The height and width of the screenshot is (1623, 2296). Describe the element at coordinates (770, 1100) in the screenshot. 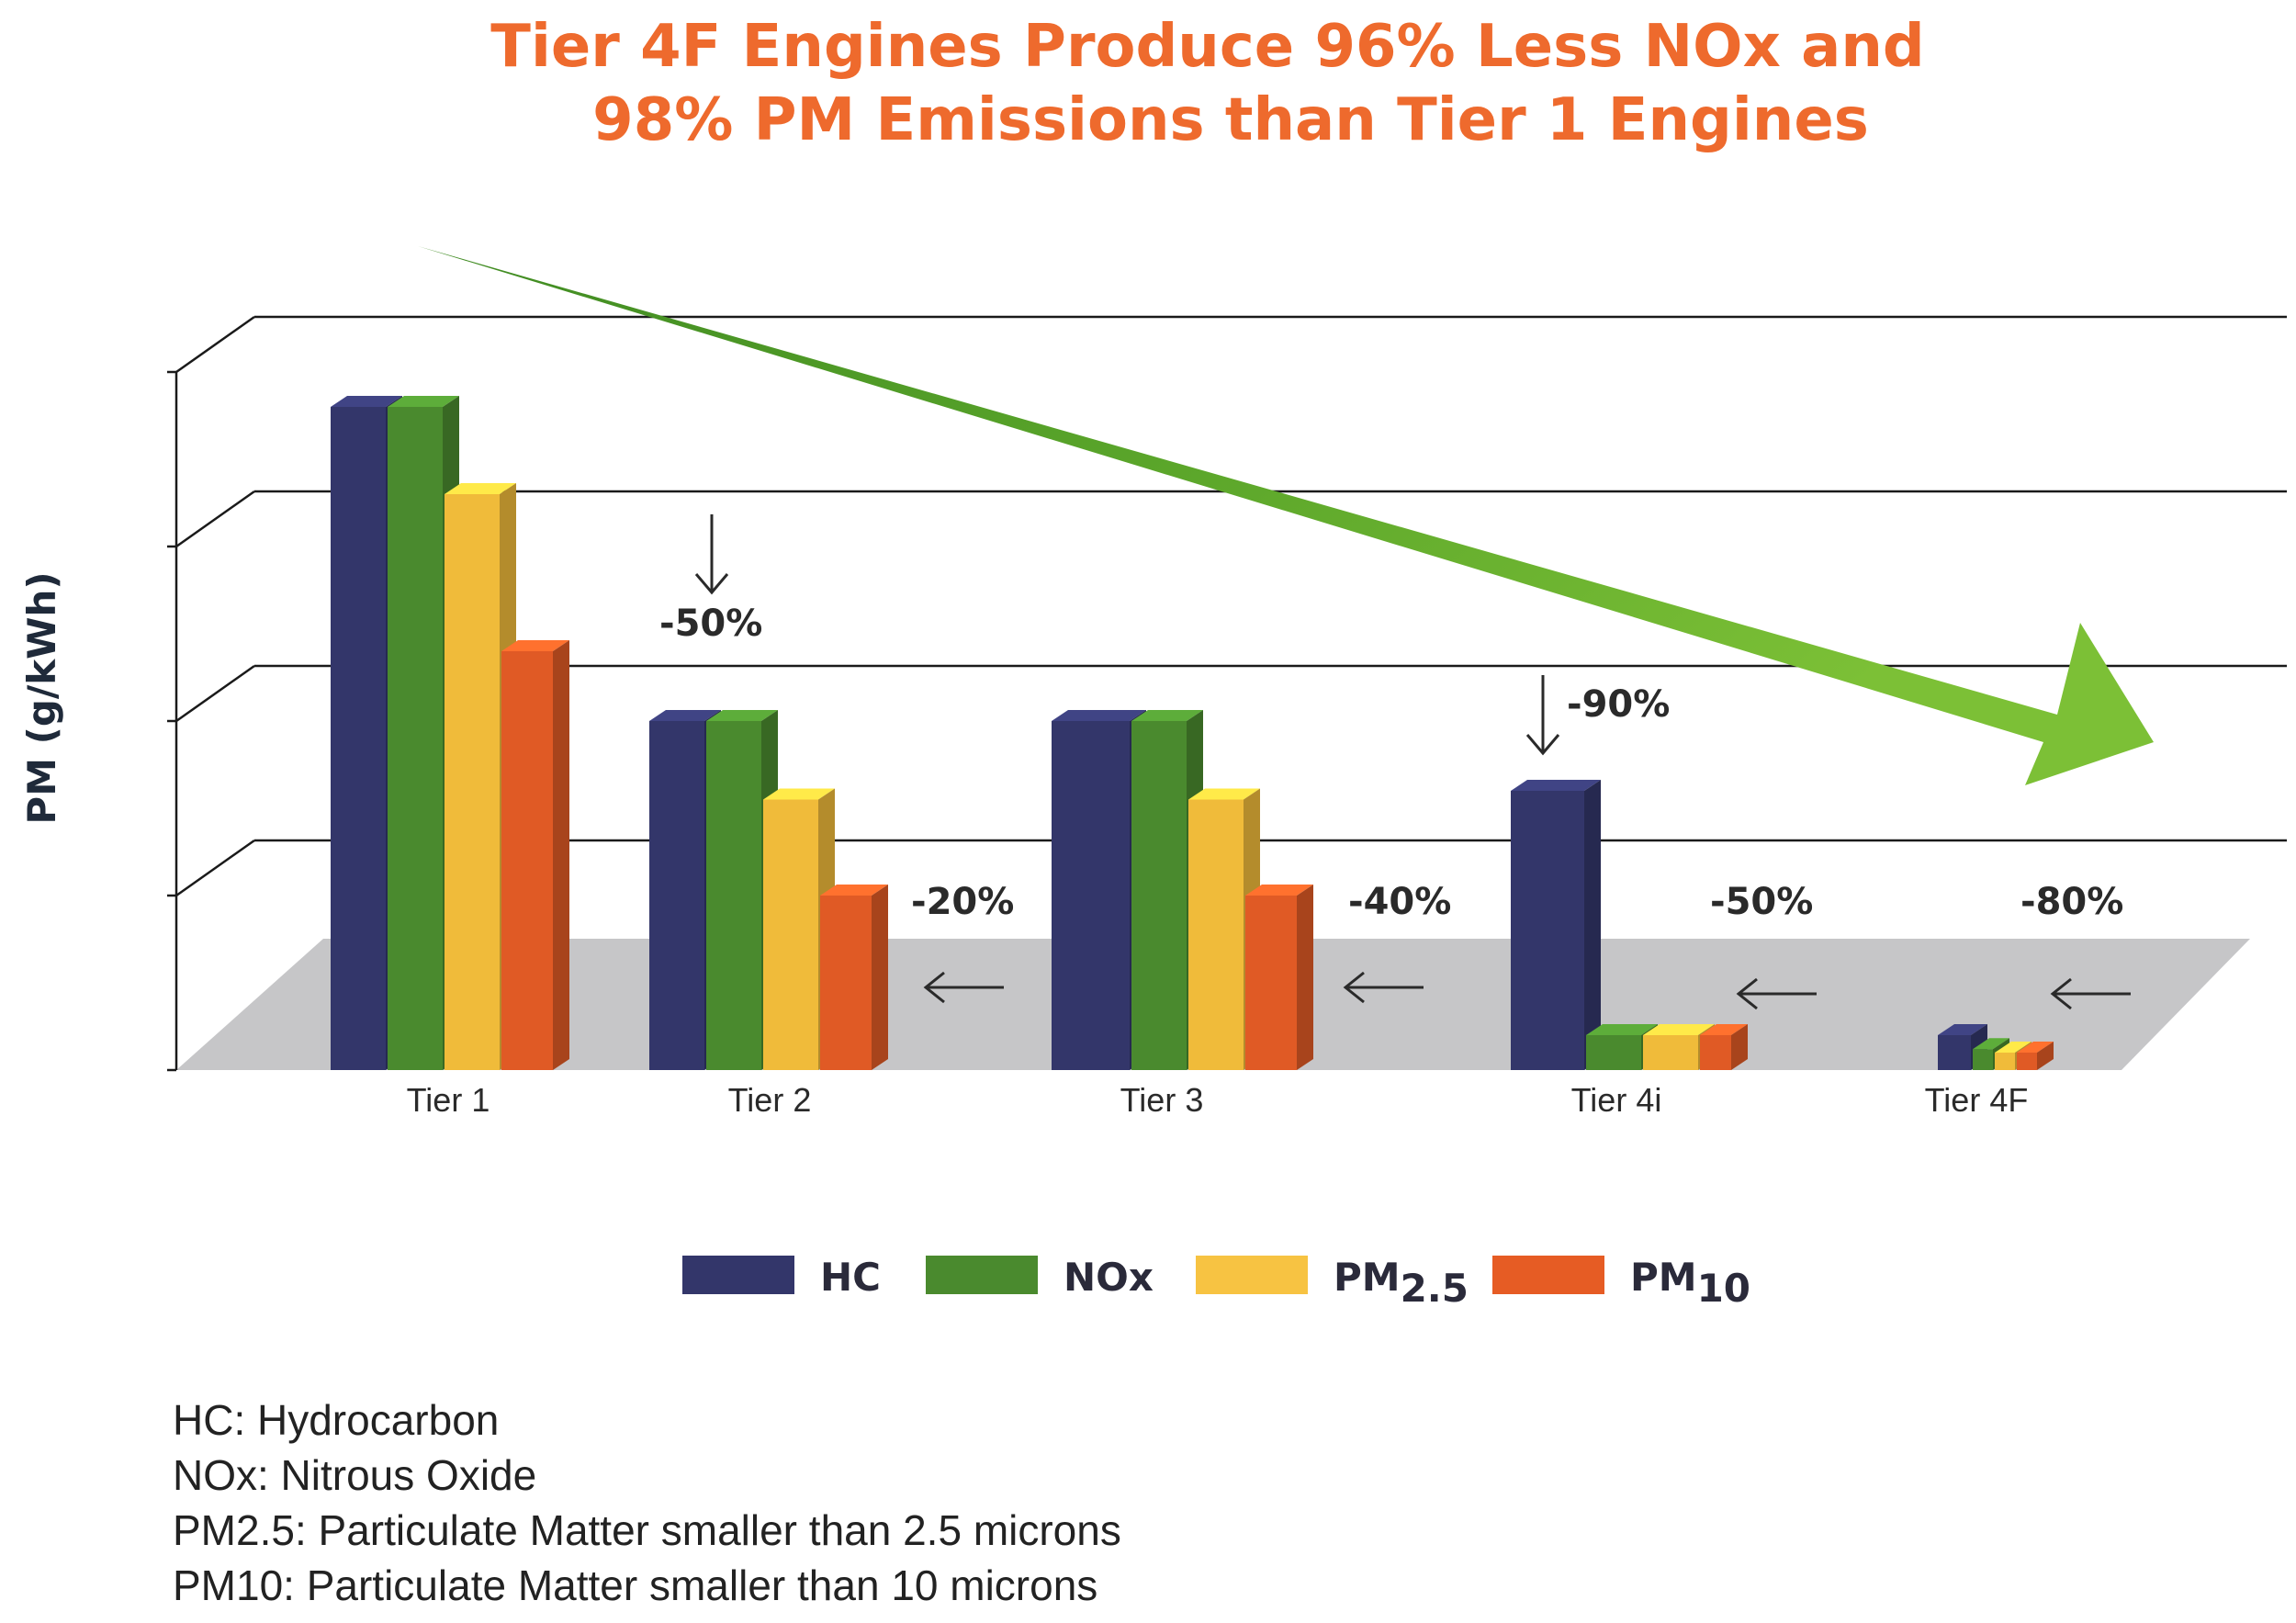

I see `x-tick-label: Tier 2` at that location.